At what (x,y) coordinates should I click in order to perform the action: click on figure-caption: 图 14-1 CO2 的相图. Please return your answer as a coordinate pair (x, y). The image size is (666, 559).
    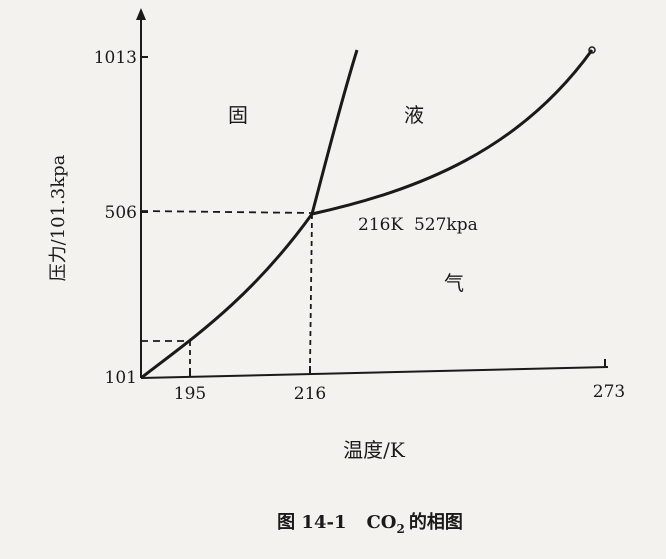
    Looking at the image, I should click on (370, 523).